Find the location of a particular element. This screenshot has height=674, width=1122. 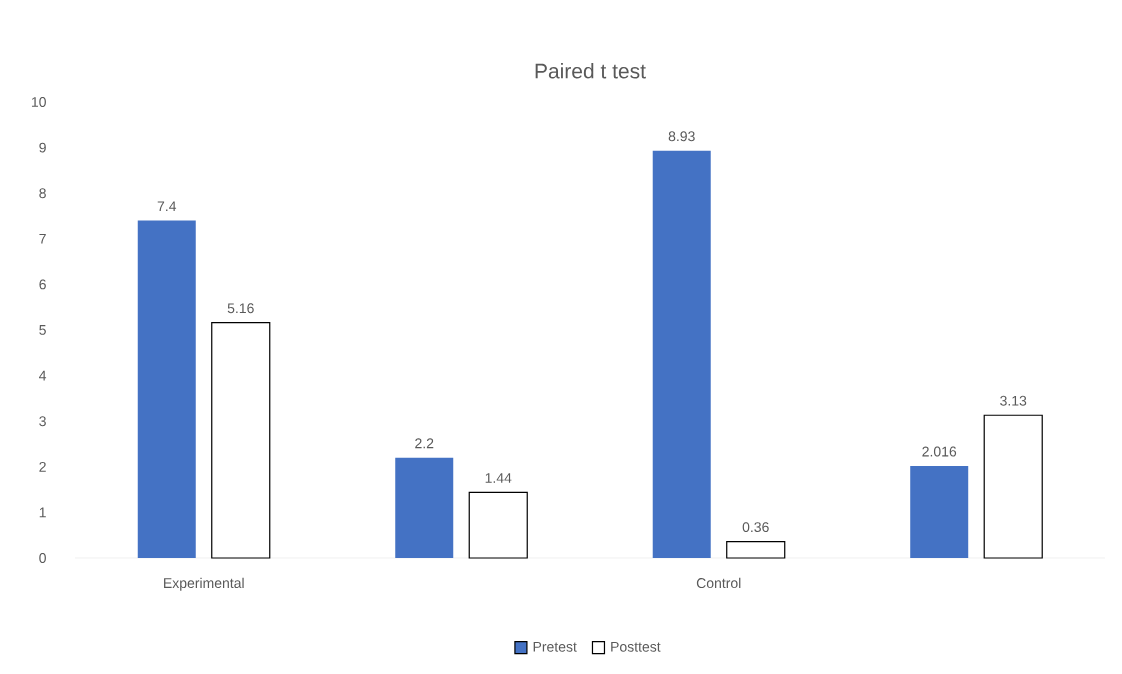

y-tick-label: 6 is located at coordinates (42, 284).